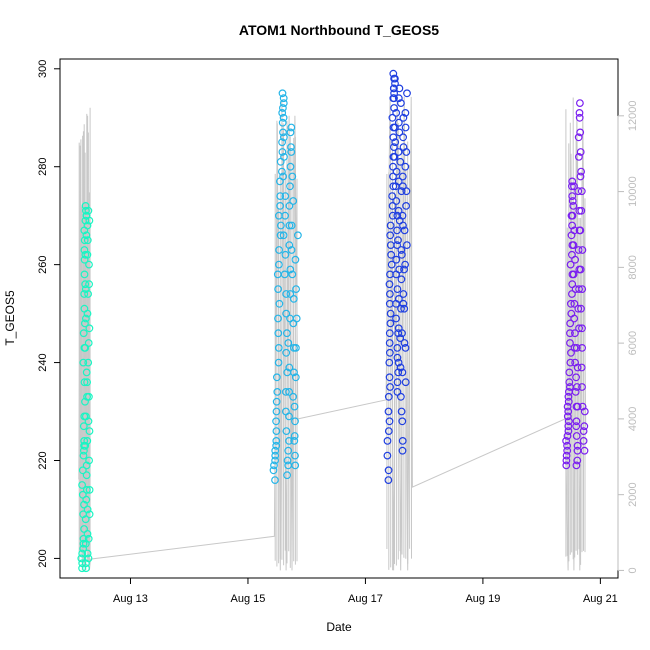  What do you see at coordinates (365, 591) in the screenshot?
I see `x-axis: Aug 13 Aug 15 Aug 17 Aug 19 Aug 21` at bounding box center [365, 591].